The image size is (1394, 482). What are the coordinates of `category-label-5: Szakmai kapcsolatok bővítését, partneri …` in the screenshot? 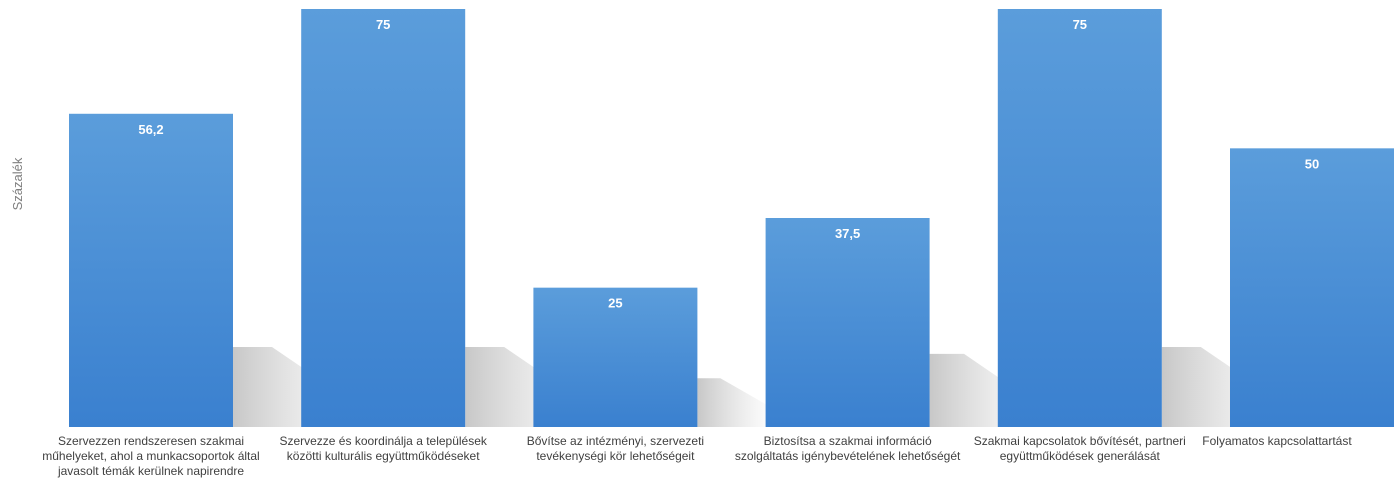 It's located at (1079, 448).